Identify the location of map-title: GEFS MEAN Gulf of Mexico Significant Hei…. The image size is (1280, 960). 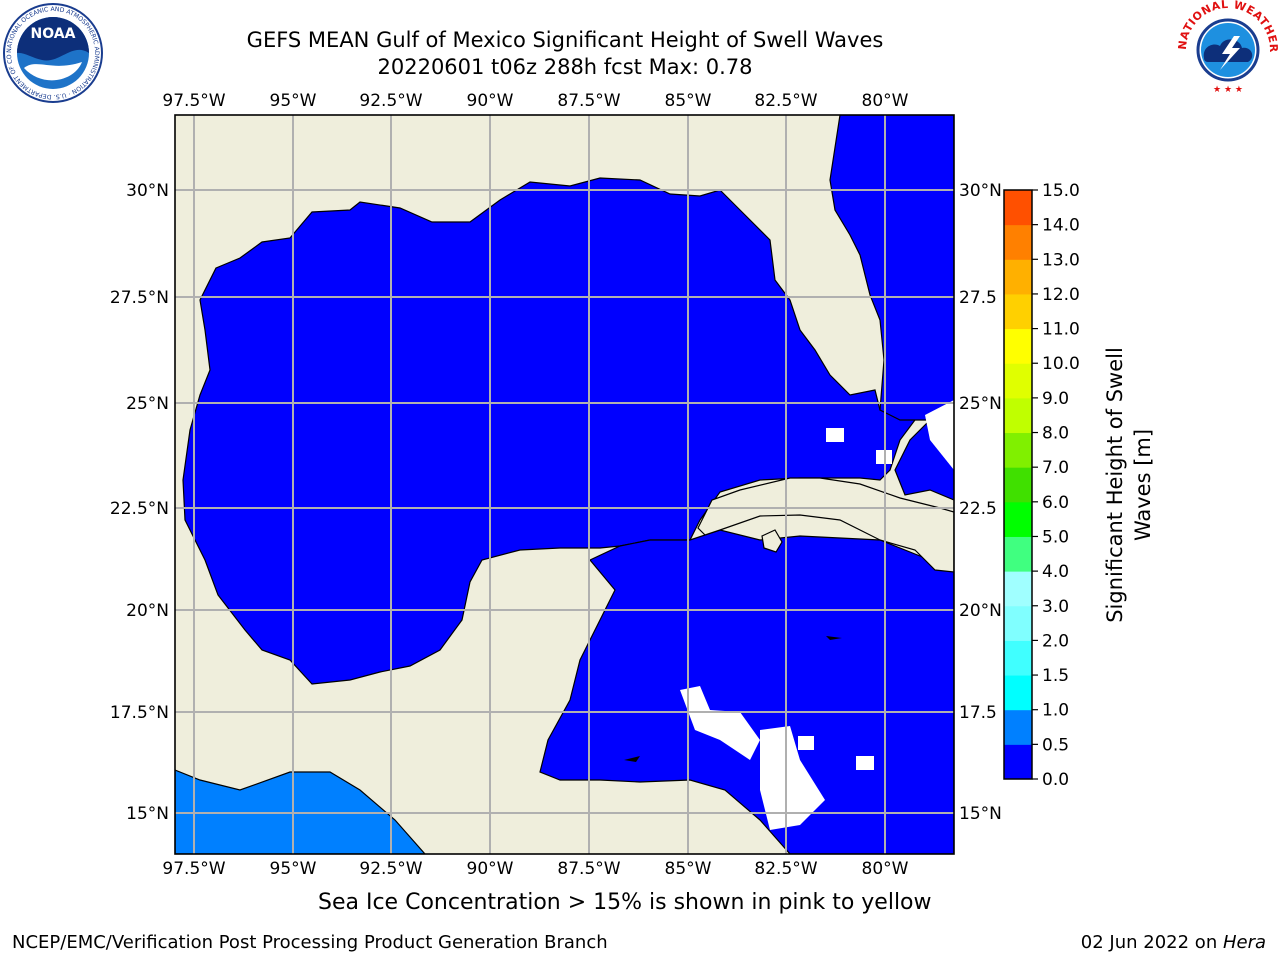
(565, 40).